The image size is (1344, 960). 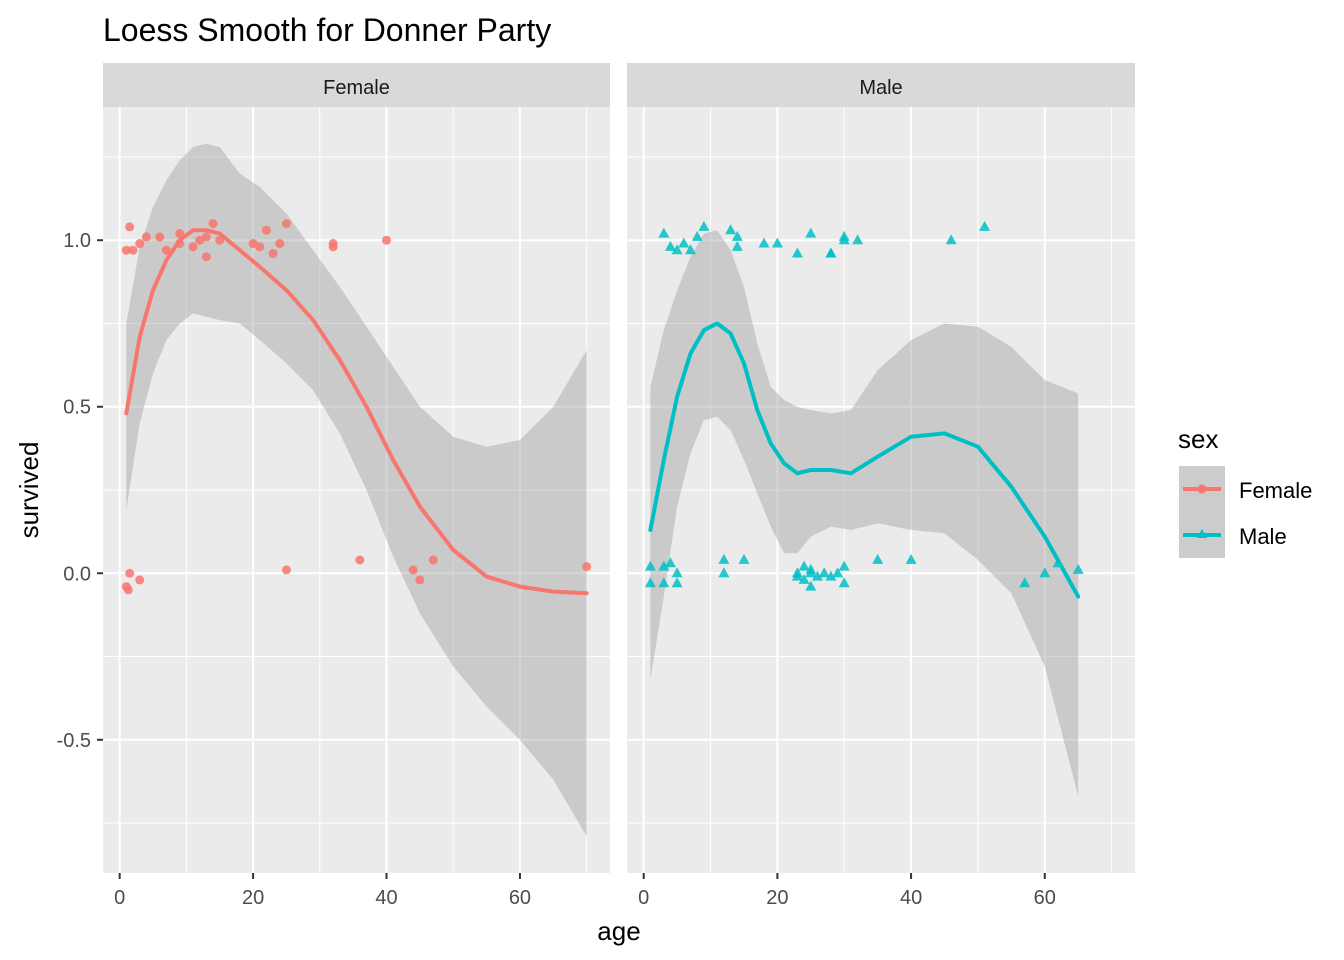 I want to click on legend: sex Female Male, so click(x=1245, y=491).